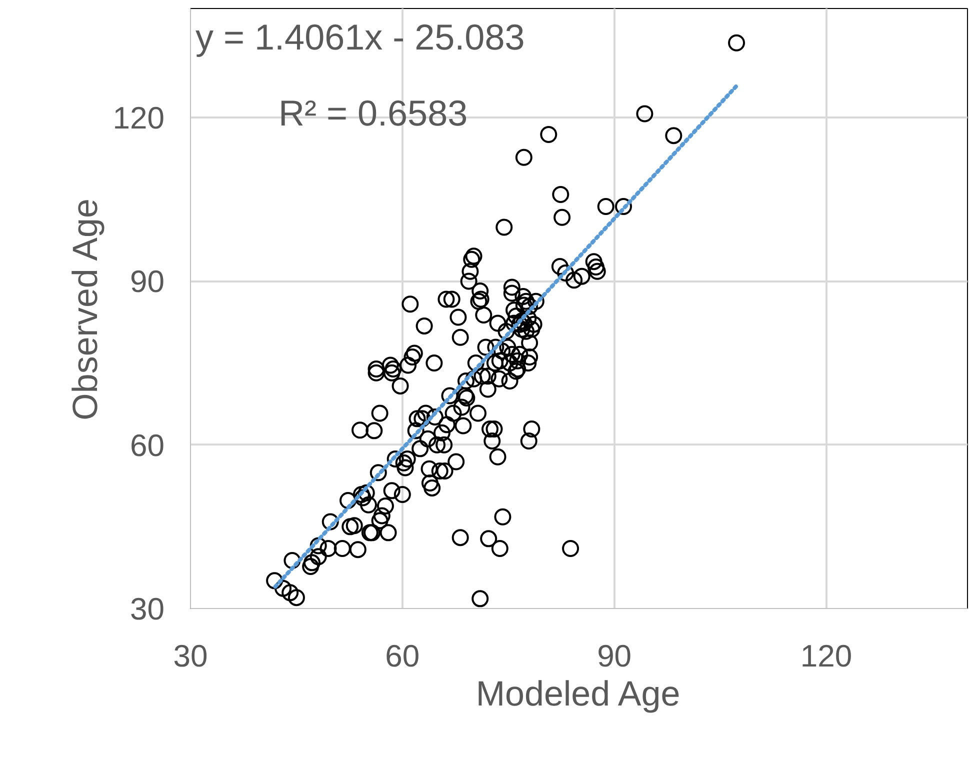 This screenshot has height=760, width=969. Describe the element at coordinates (85, 309) in the screenshot. I see `y-axis-title: Observed Age` at that location.